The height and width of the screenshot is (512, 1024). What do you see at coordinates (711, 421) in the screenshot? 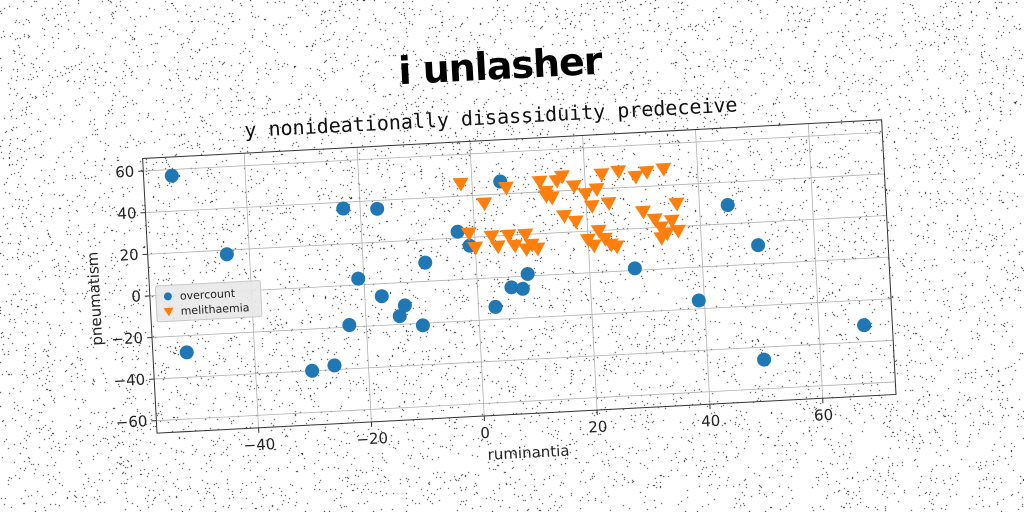
I see `x-tick-label: 40` at bounding box center [711, 421].